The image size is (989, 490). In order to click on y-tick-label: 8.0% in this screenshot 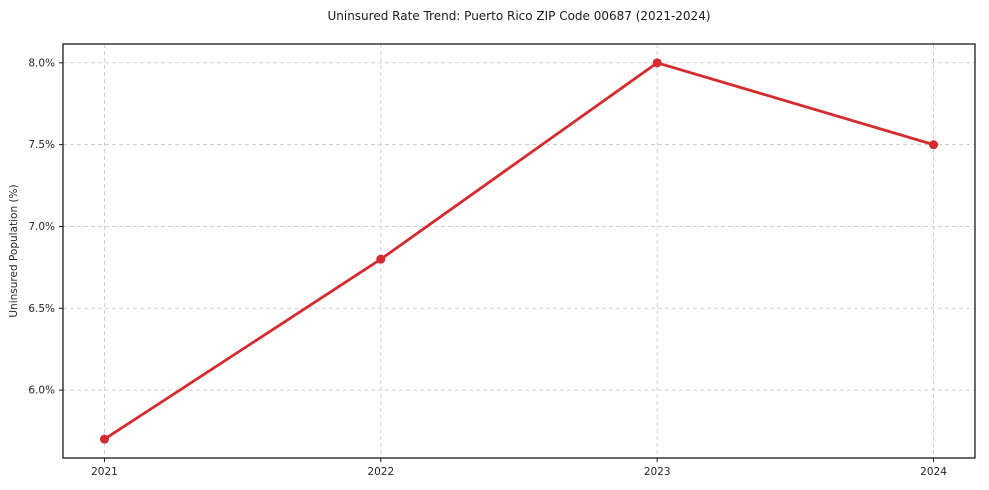, I will do `click(41, 63)`.